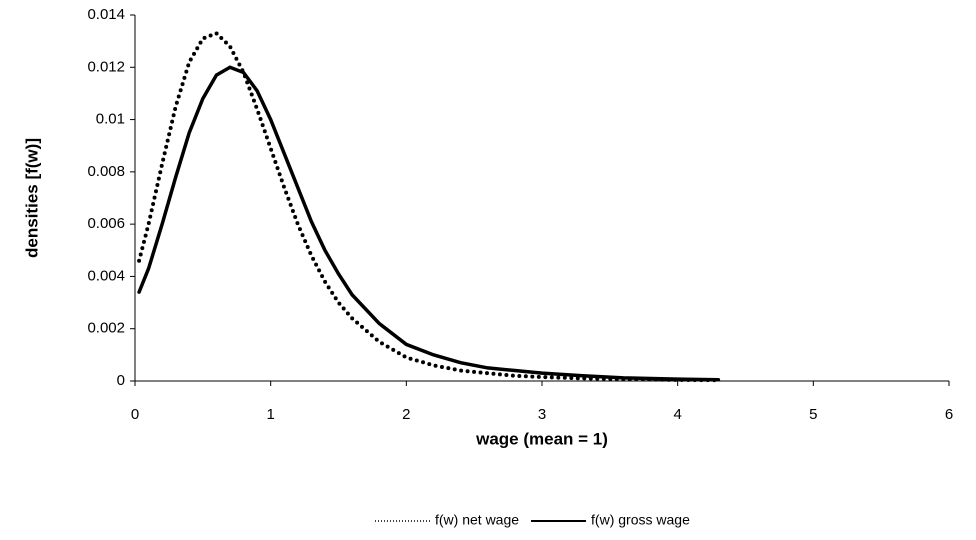 The height and width of the screenshot is (540, 976). I want to click on y-axis-title: densities [f(w)], so click(31, 198).